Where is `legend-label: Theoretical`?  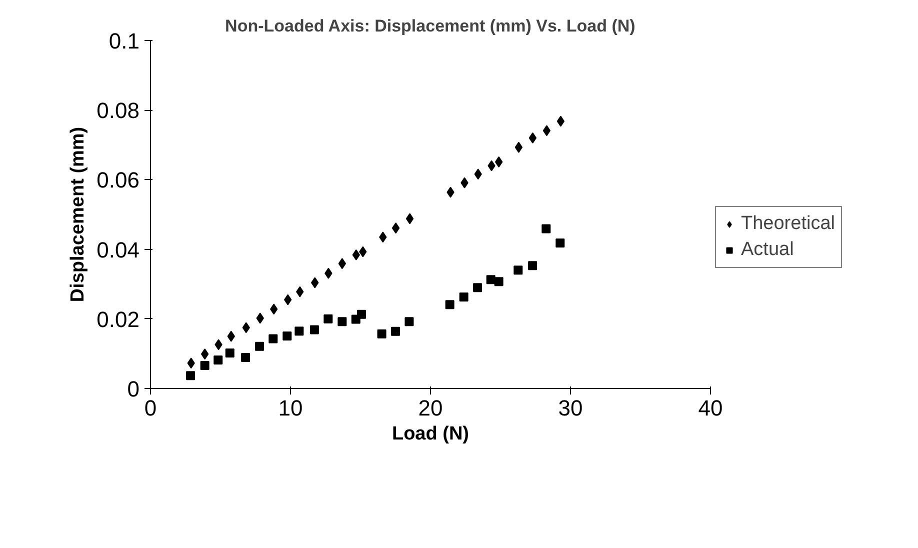
legend-label: Theoretical is located at coordinates (788, 224).